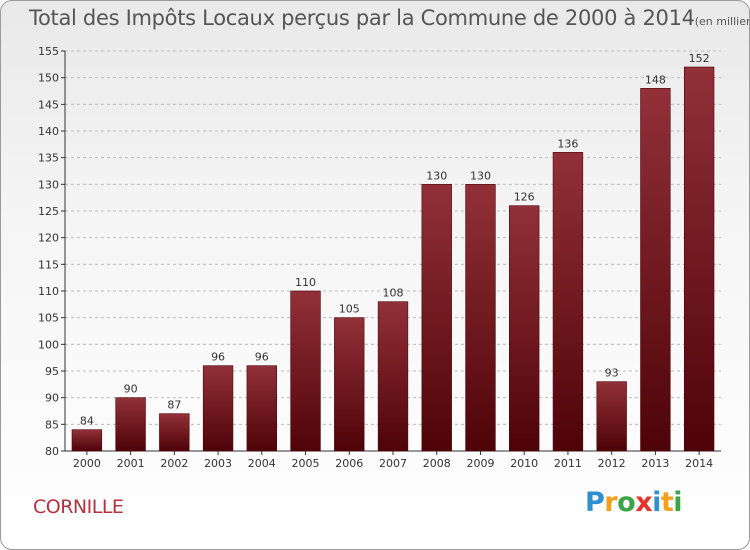 This screenshot has height=550, width=750. I want to click on value-label-2002: 87, so click(174, 405).